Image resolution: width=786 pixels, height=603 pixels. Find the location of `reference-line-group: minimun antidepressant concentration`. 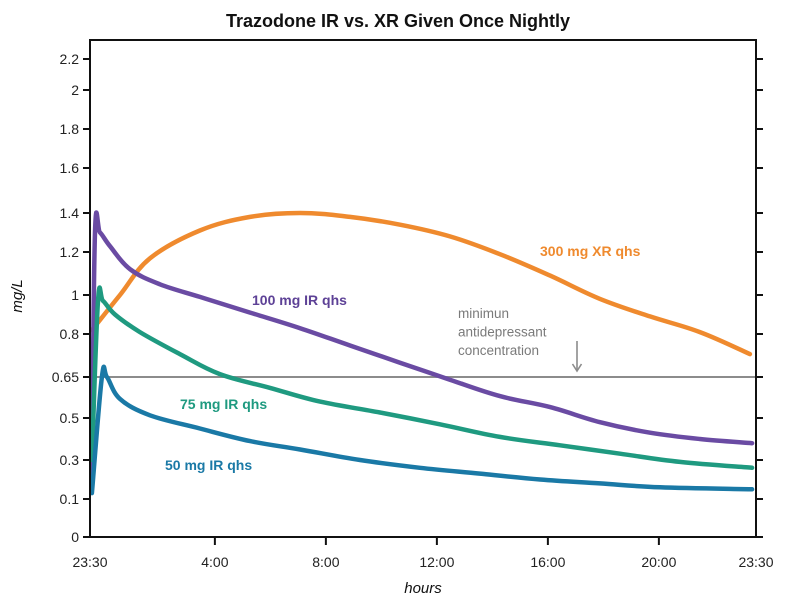

reference-line-group: minimun antidepressant concentration is located at coordinates (423, 342).